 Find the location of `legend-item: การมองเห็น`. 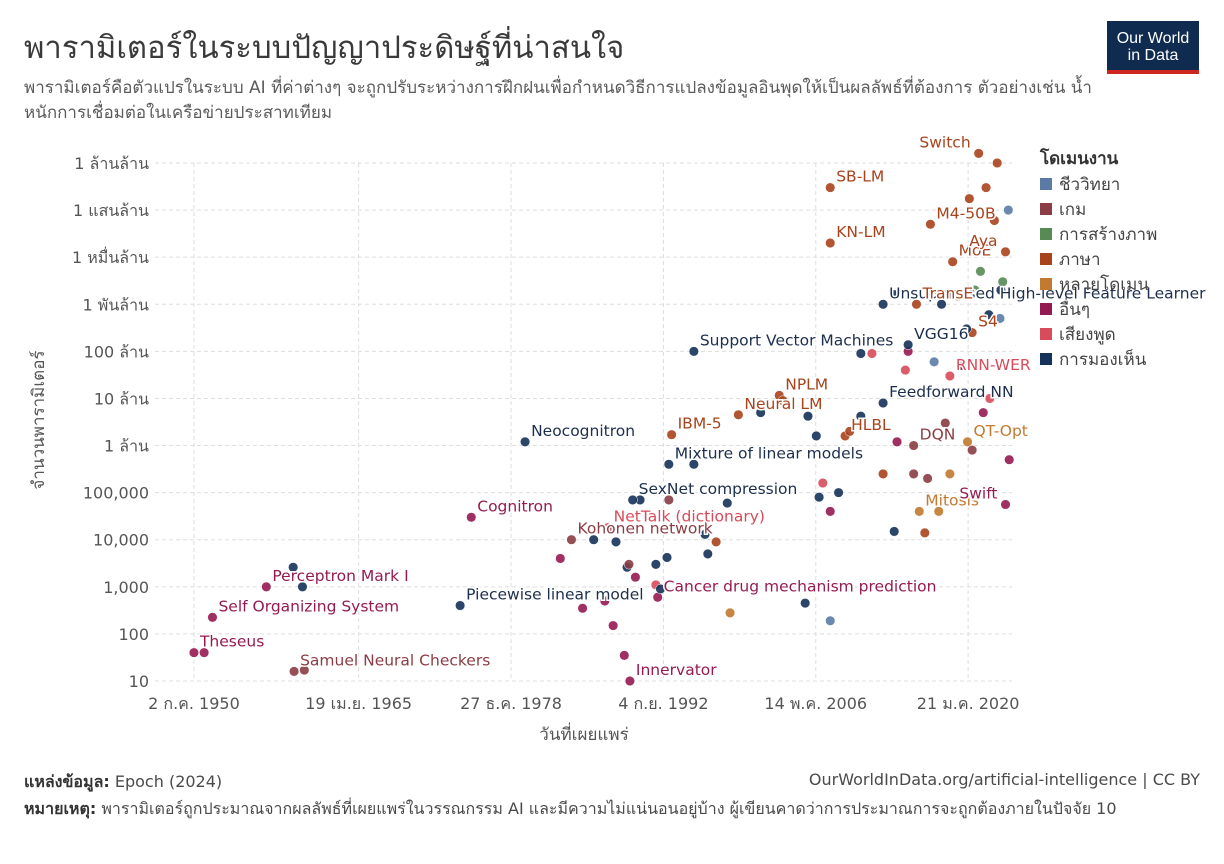

legend-item: การมองเห็น is located at coordinates (1103, 359).